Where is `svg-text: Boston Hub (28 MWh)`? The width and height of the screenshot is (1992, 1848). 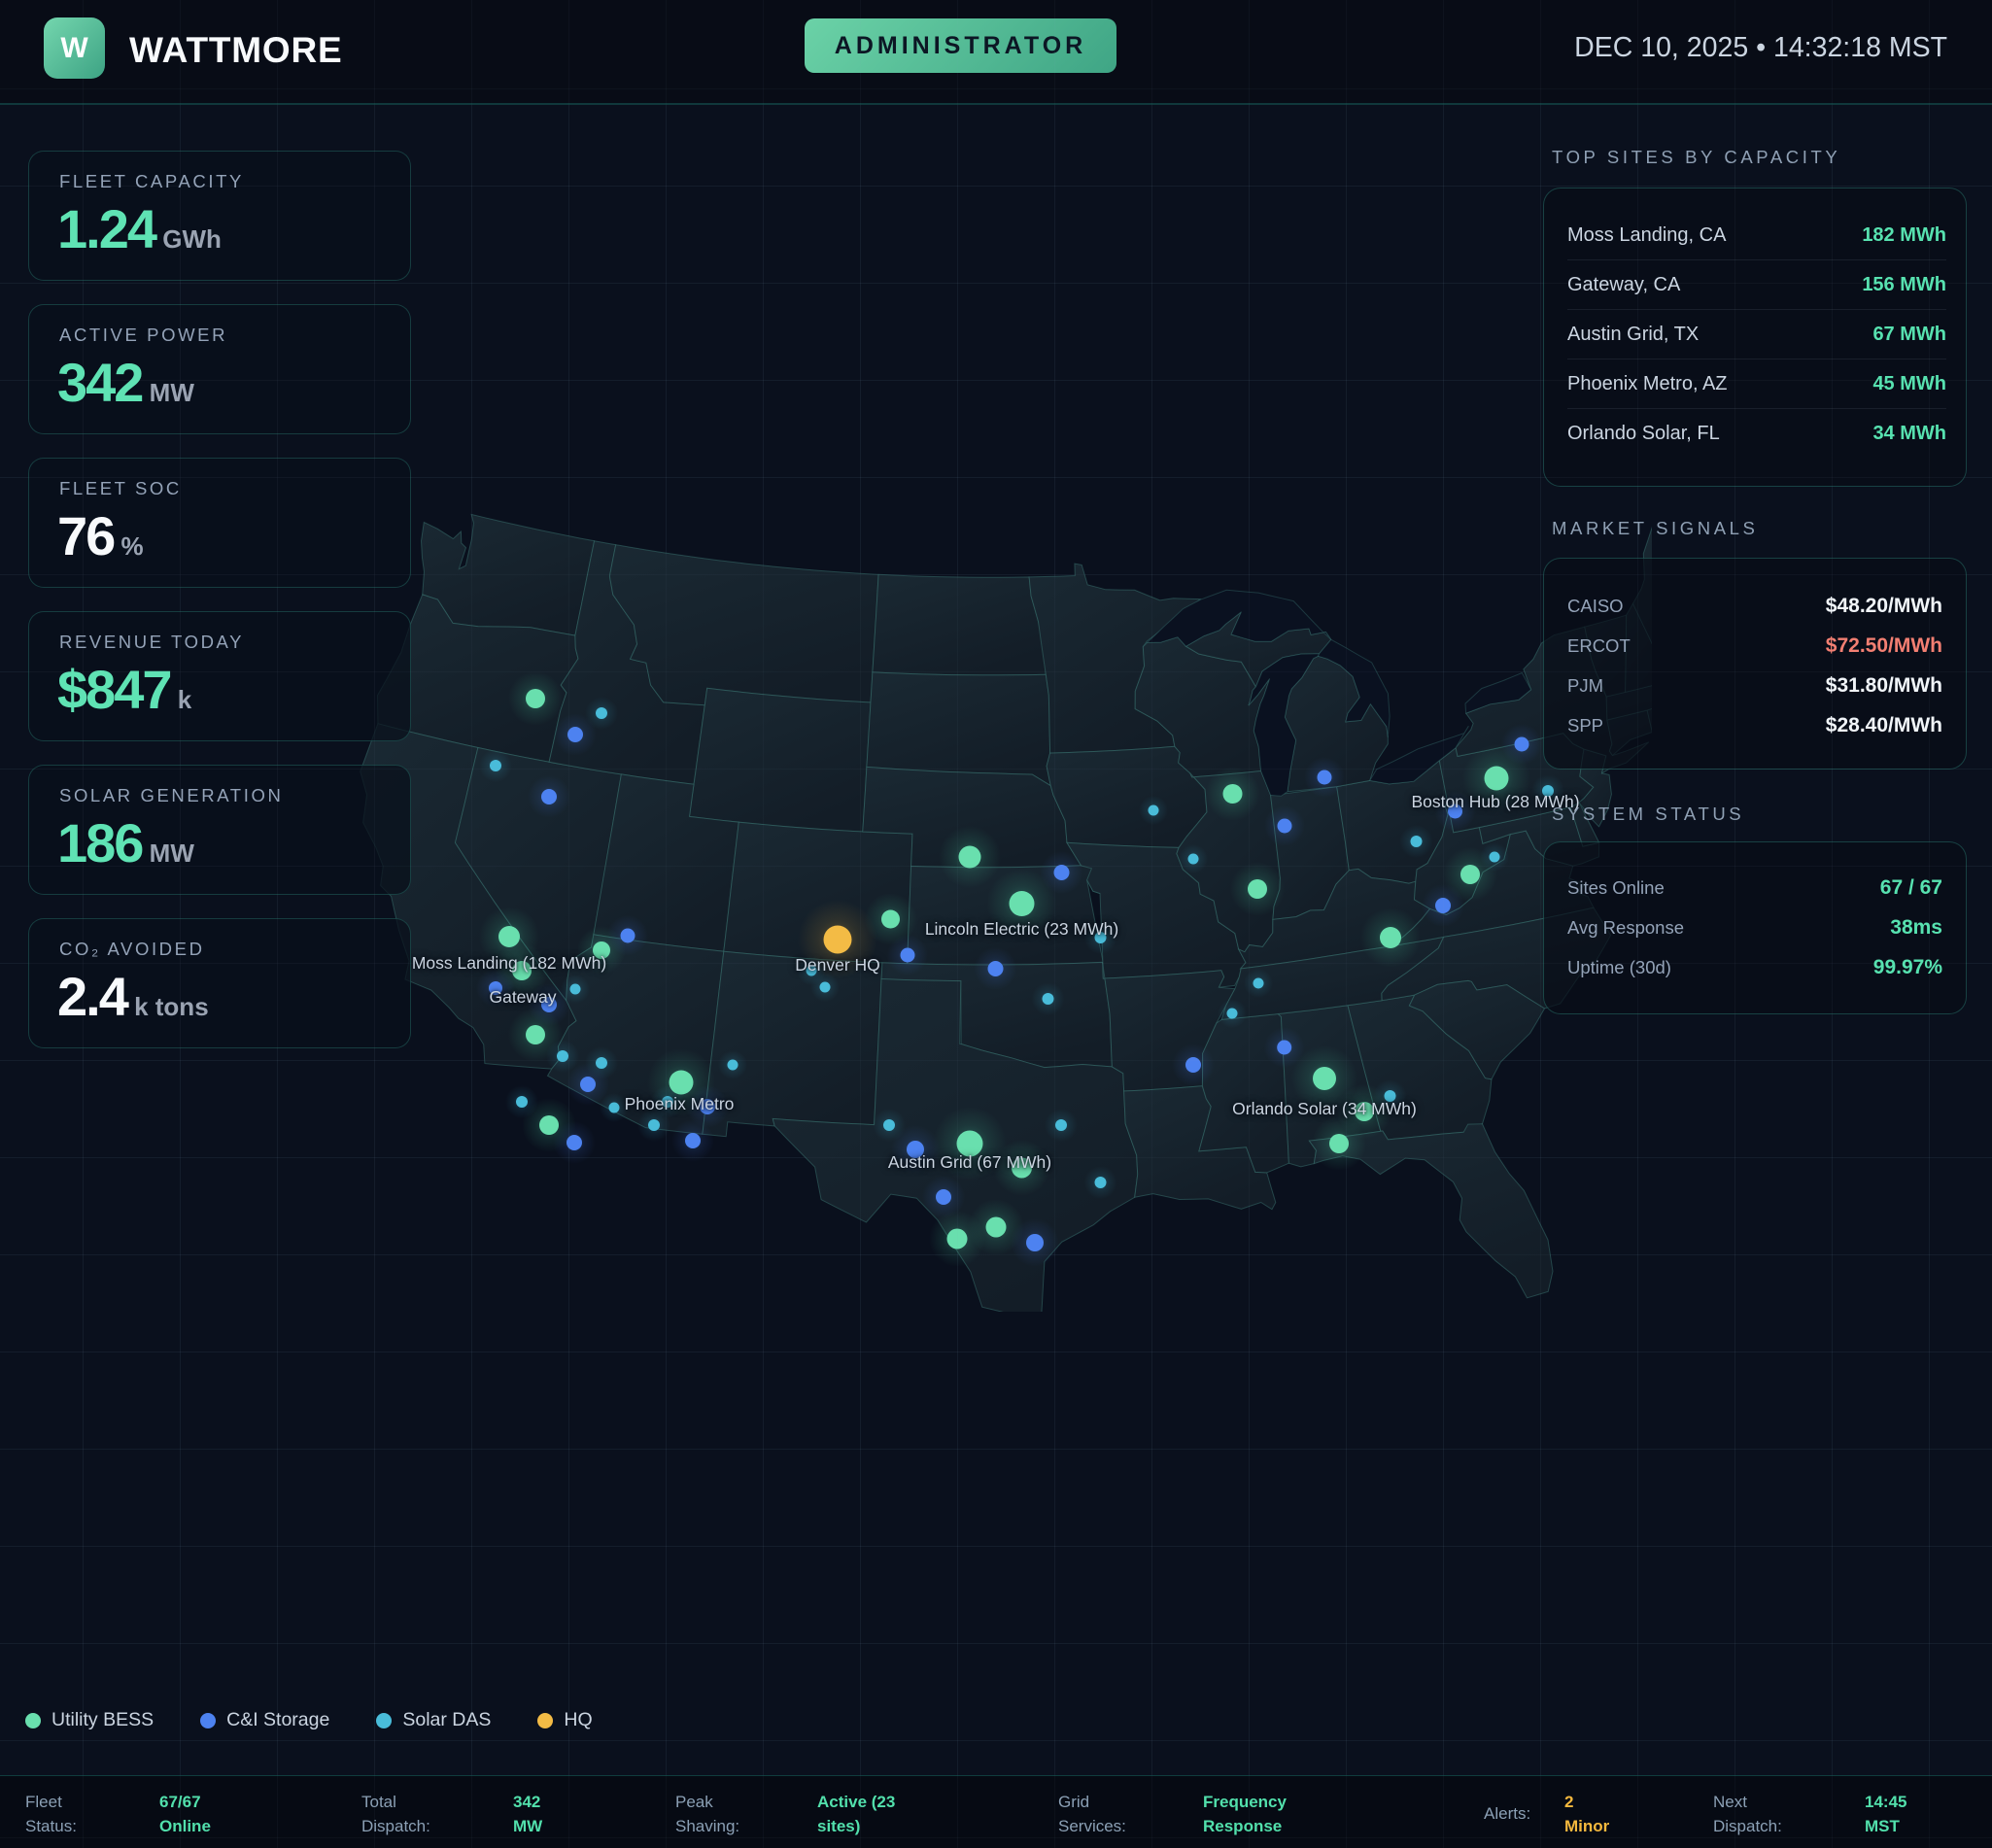
svg-text: Boston Hub (28 MWh) is located at coordinates (1495, 801).